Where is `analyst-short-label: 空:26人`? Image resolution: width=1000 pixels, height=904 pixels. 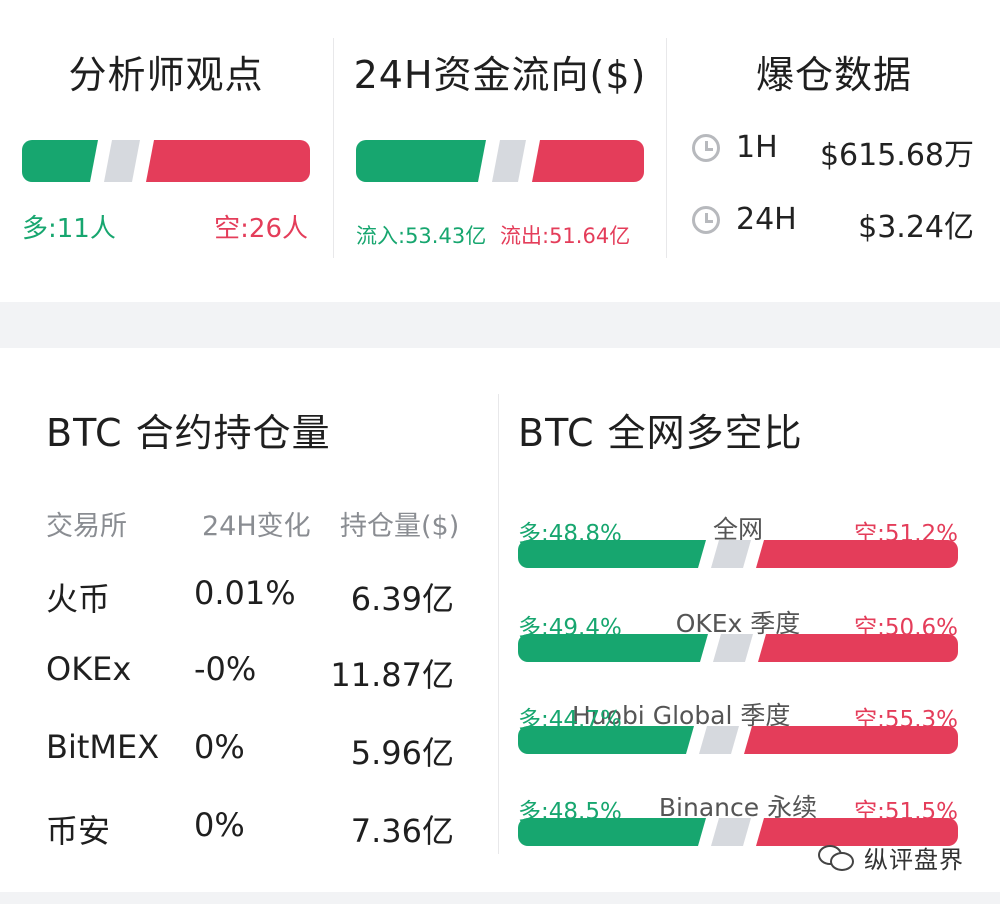 analyst-short-label: 空:26人 is located at coordinates (261, 229).